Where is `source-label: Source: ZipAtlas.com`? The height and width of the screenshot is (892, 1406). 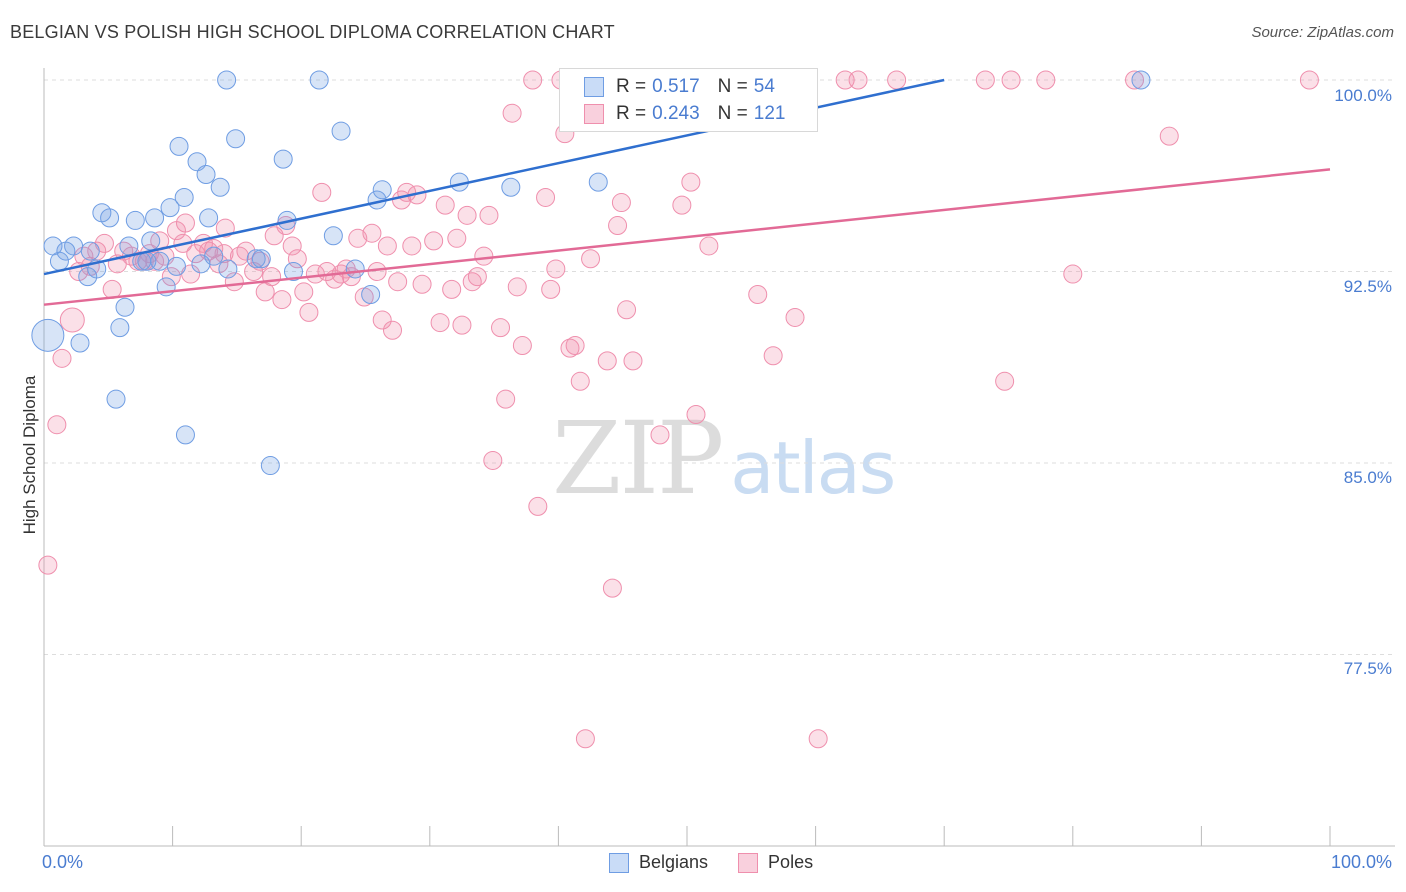
source-label: Source: ZipAtlas.com is located at coordinates (1322, 32).